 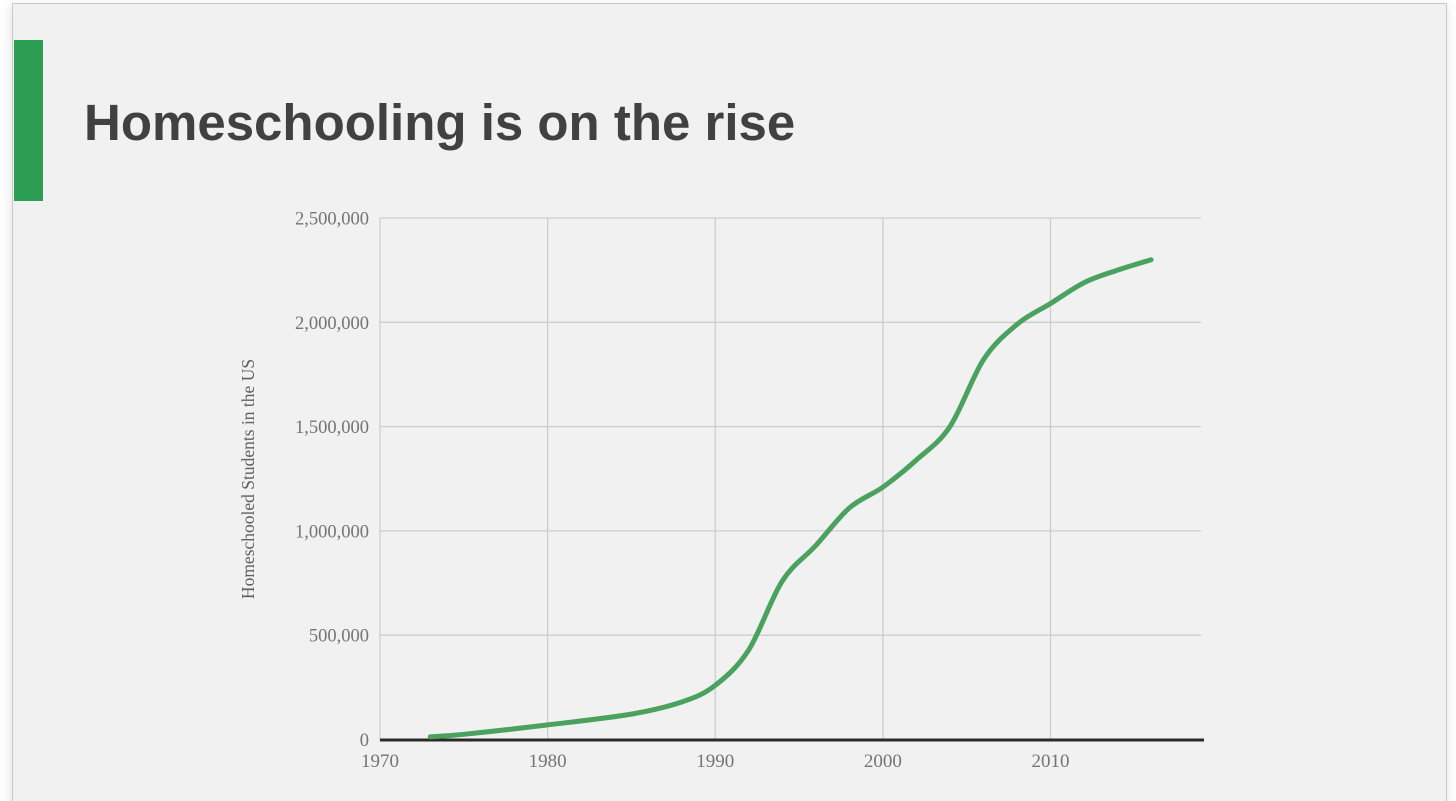 I want to click on accent-bar, so click(x=28, y=120).